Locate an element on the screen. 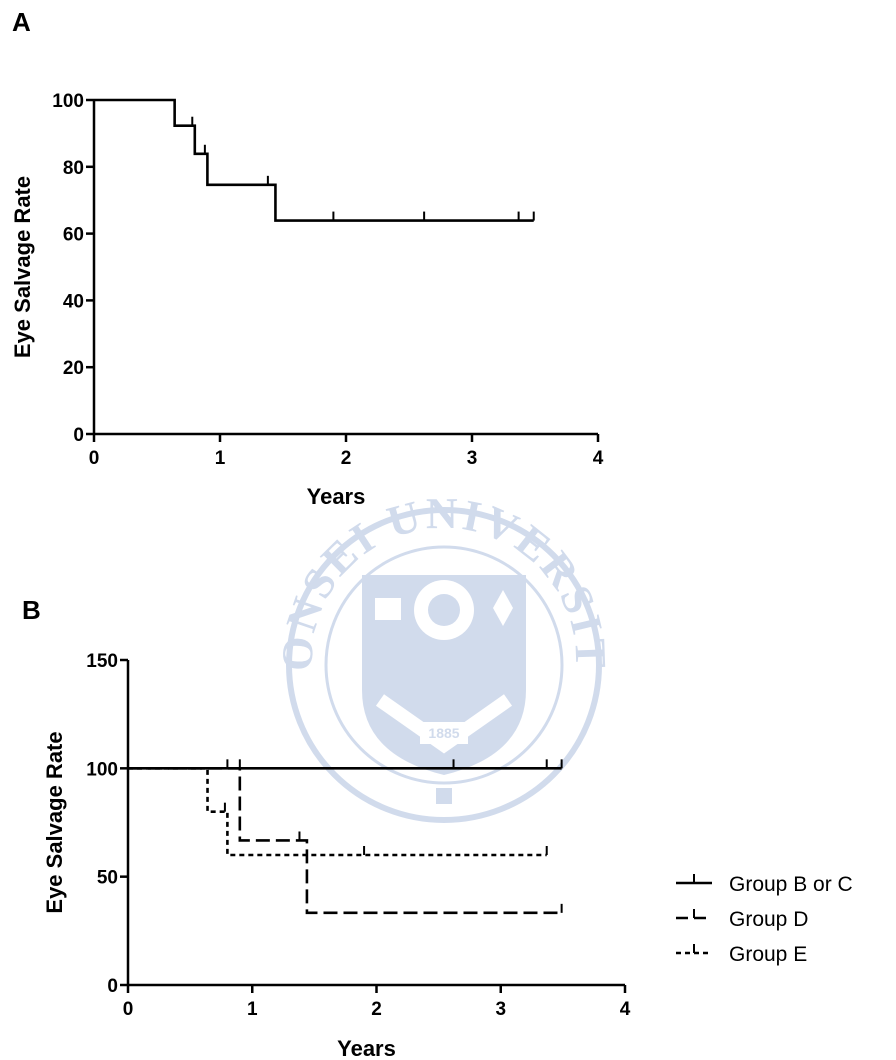 This screenshot has height=1060, width=896. y-tick-label: 150 is located at coordinates (102, 661).